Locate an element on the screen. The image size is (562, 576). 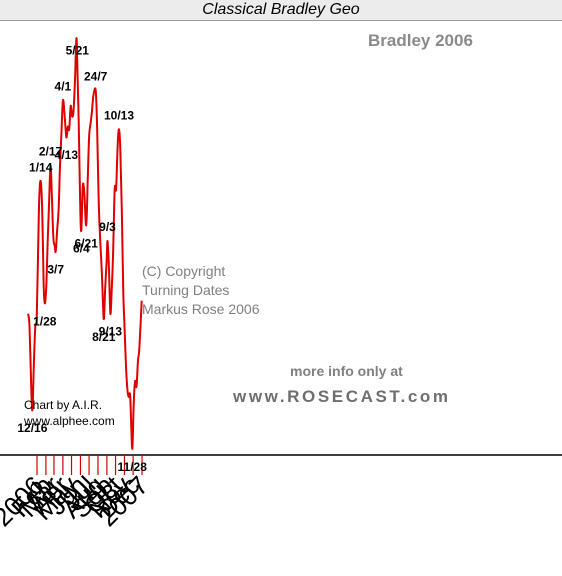
turning-date-label: 1/14 is located at coordinates (41, 167).